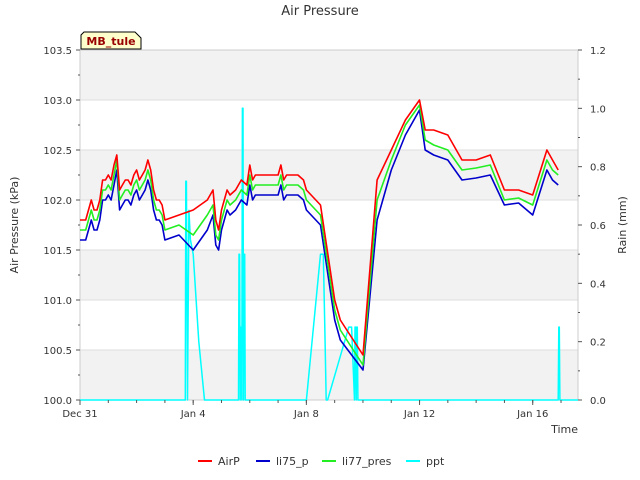  Describe the element at coordinates (57, 401) in the screenshot. I see `y-tick-label: 100.0` at that location.